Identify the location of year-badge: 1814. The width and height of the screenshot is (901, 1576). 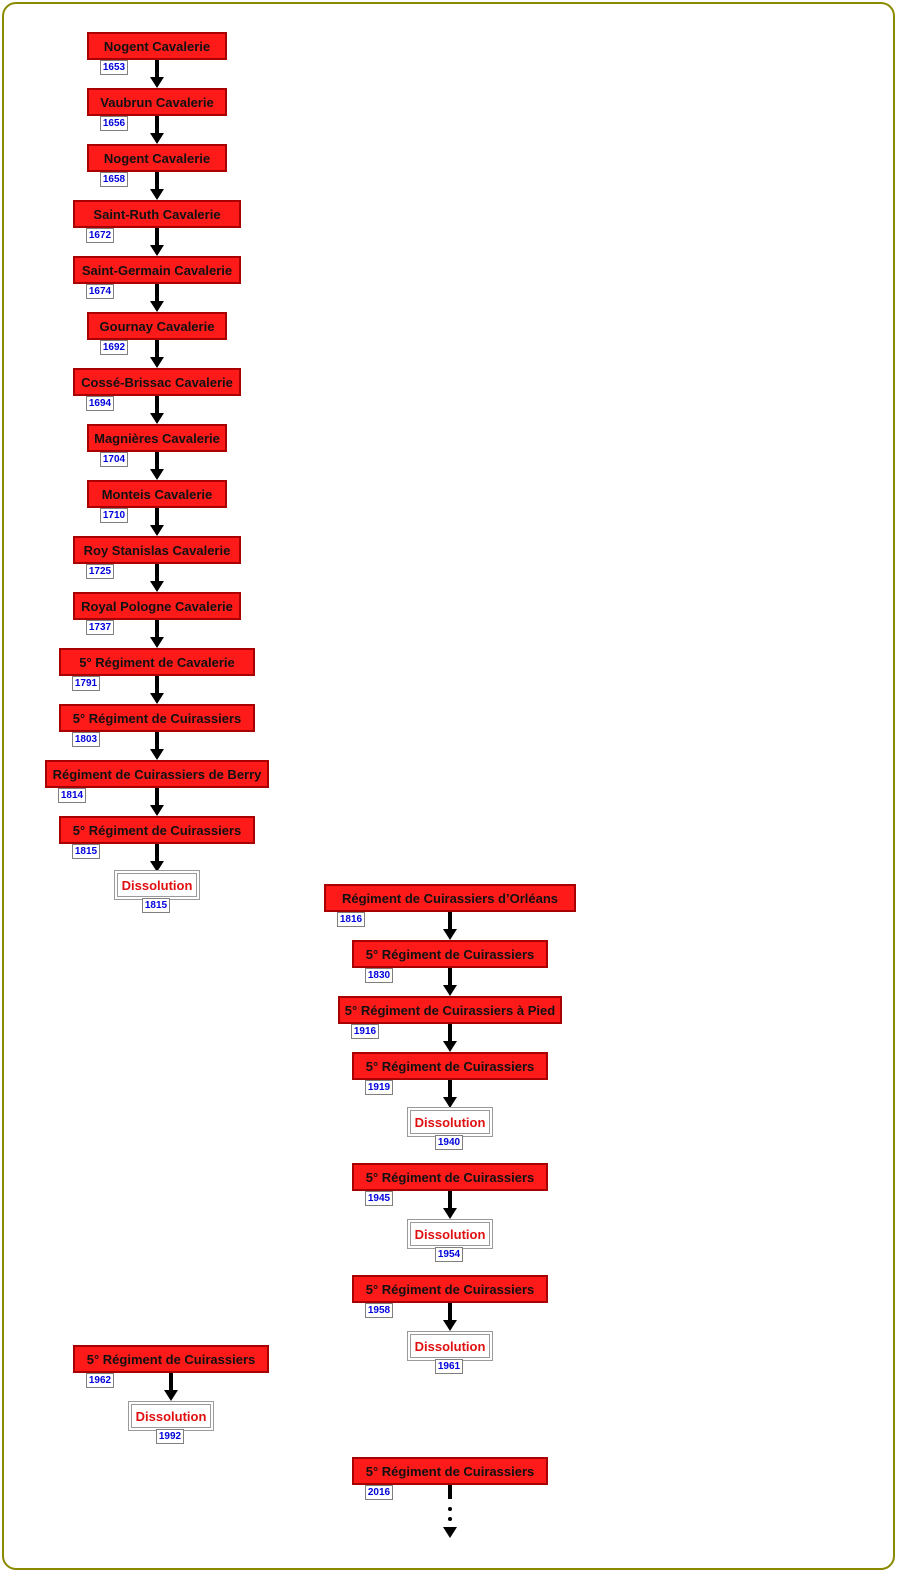
(72, 795).